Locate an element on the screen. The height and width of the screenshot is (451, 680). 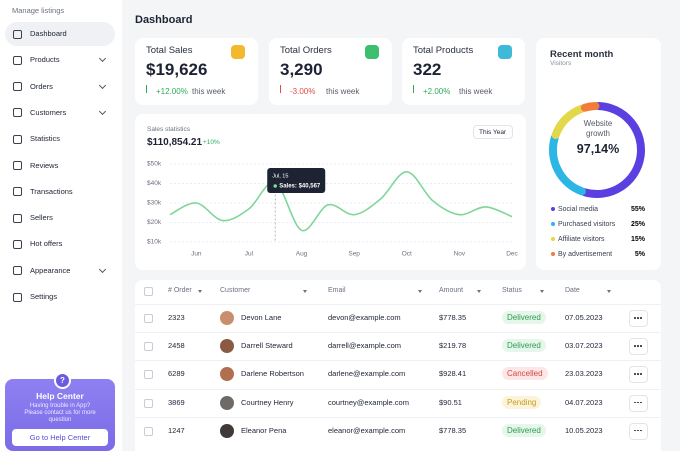
legend-label: Purchased visitors is located at coordinates (587, 224).